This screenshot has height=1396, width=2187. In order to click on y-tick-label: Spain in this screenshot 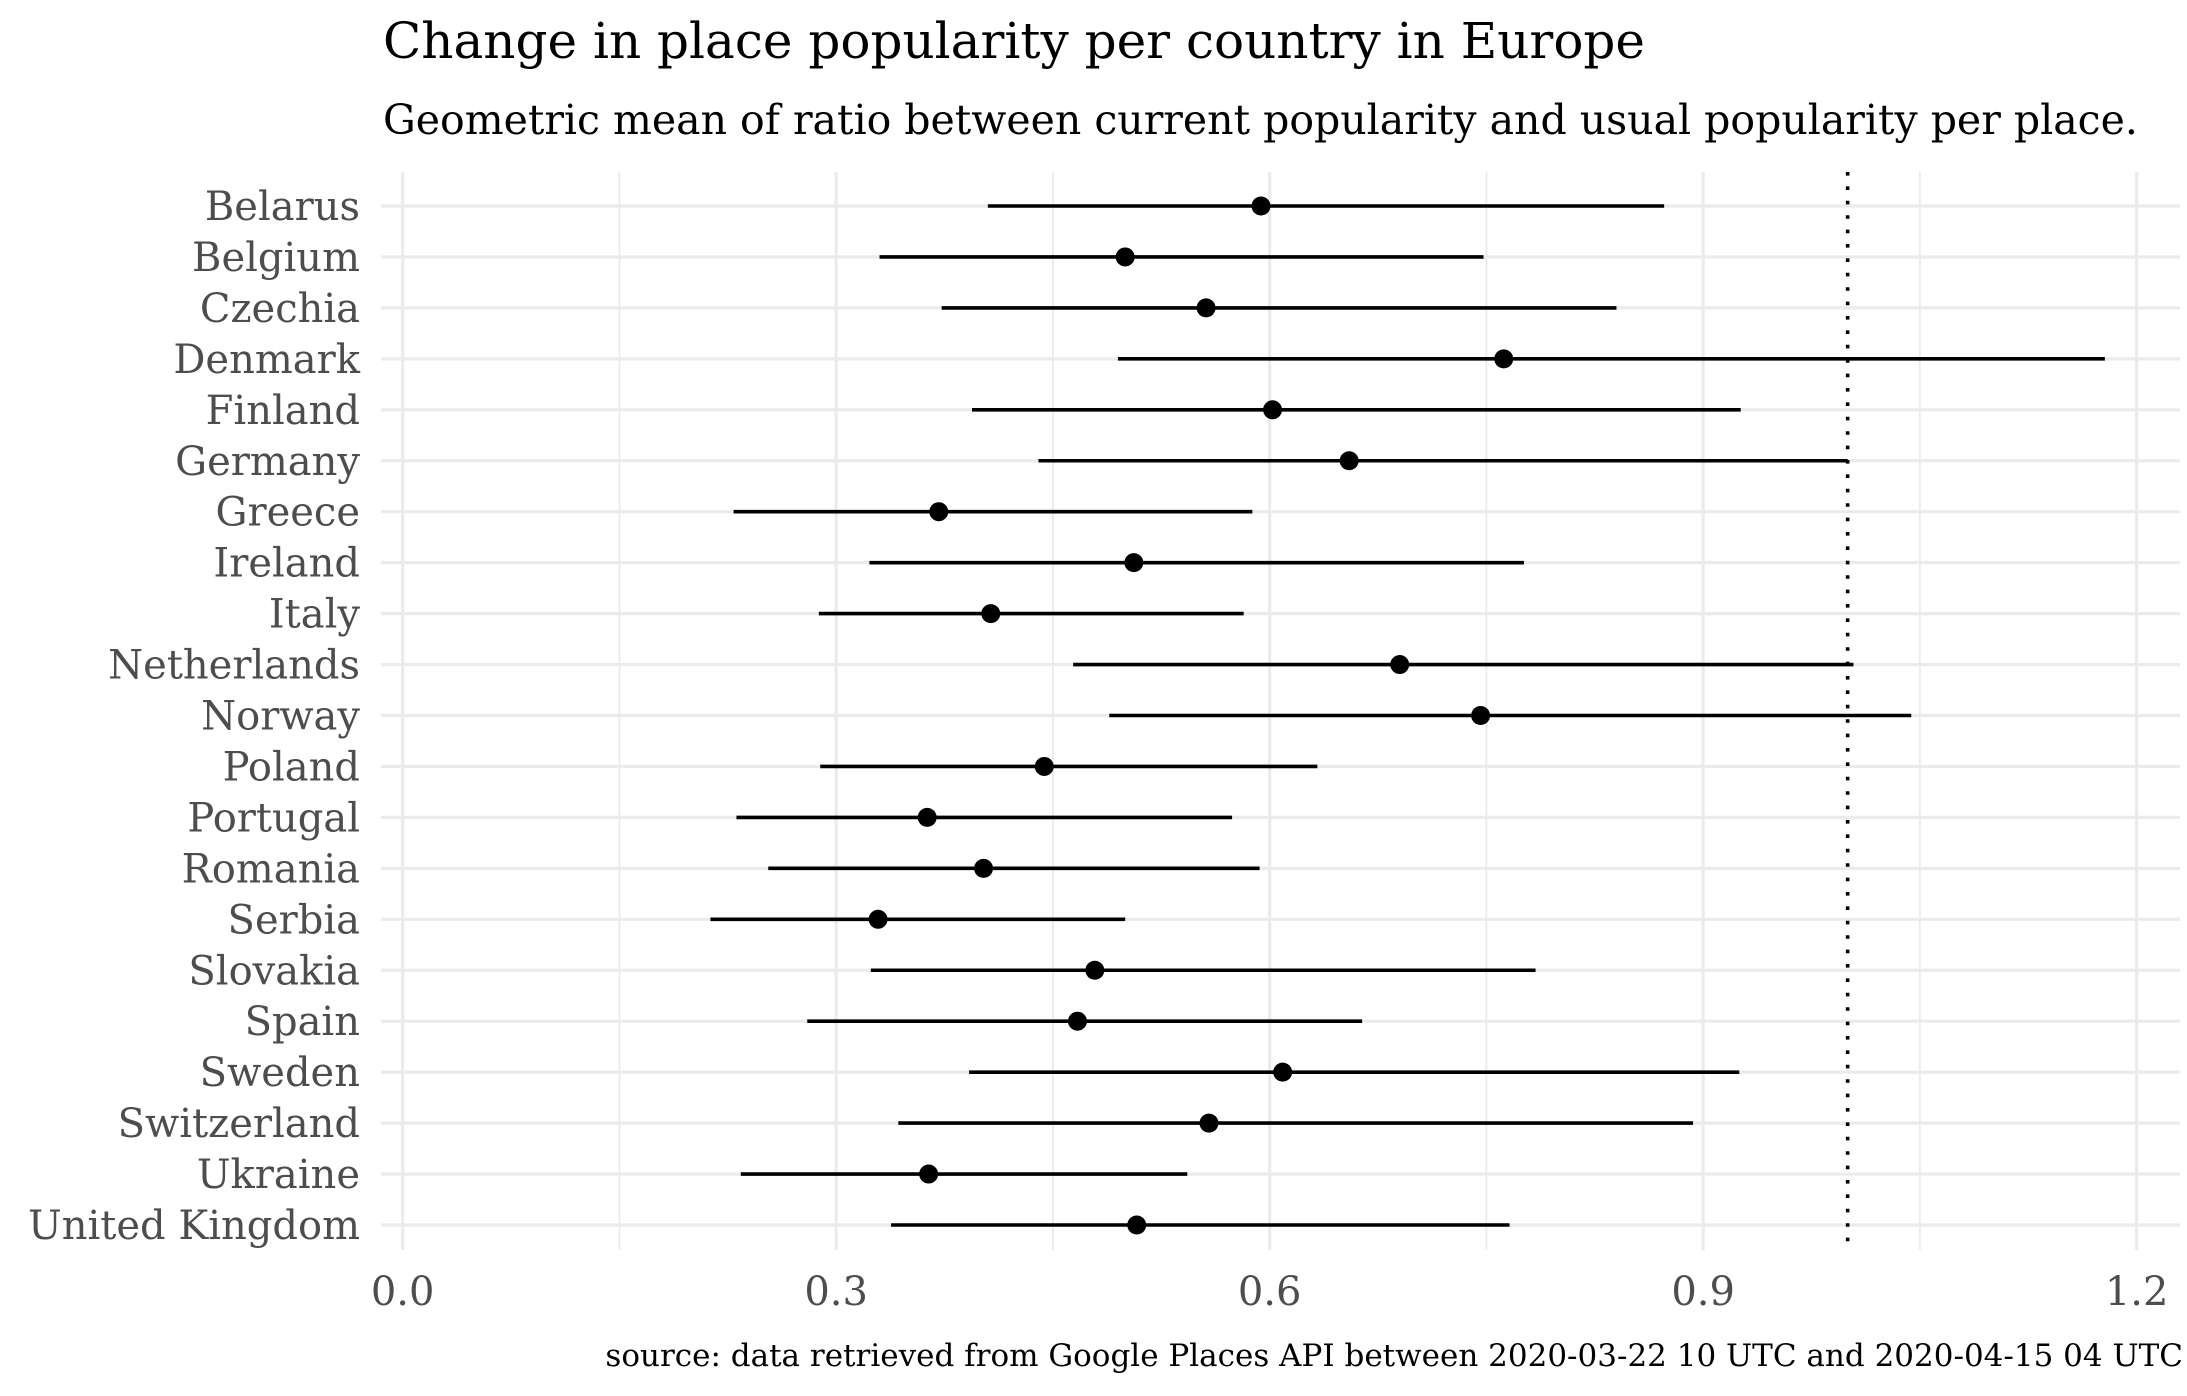, I will do `click(302, 1022)`.